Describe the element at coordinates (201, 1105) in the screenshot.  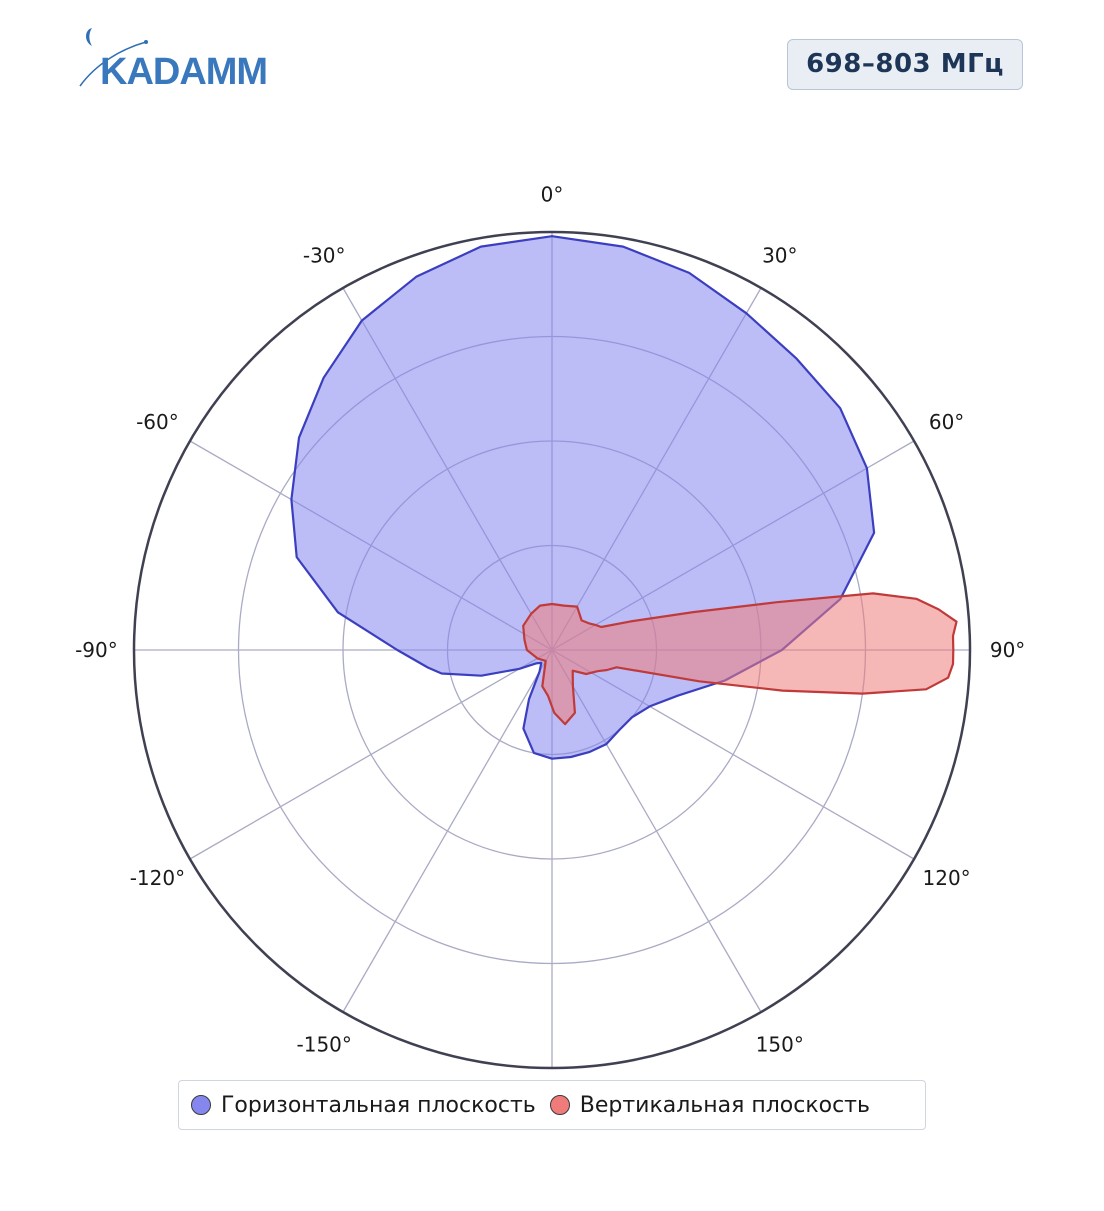
I see `legend-swatch-horizontal` at that location.